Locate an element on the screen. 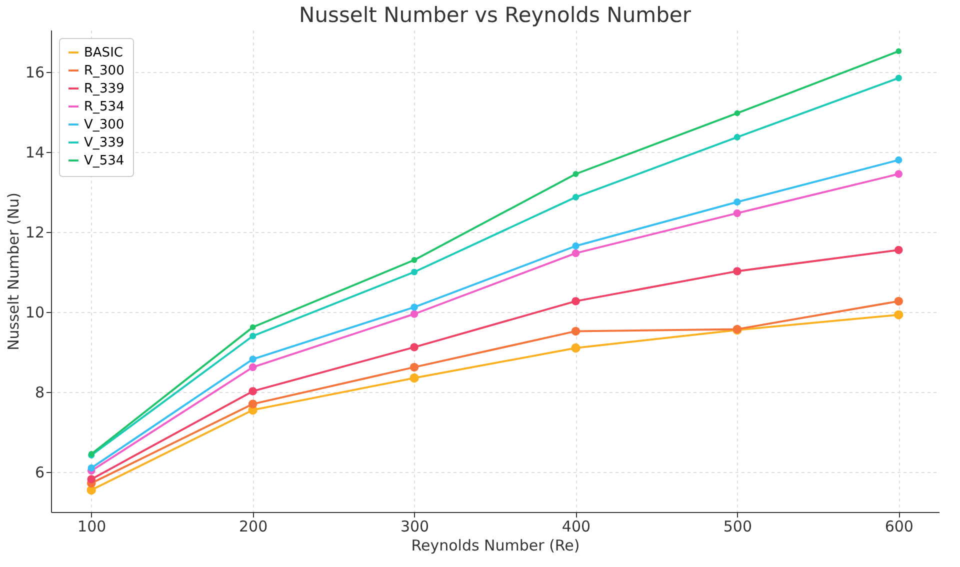 The image size is (960, 567). x-axis-title: Reynolds Number (Re) is located at coordinates (495, 545).